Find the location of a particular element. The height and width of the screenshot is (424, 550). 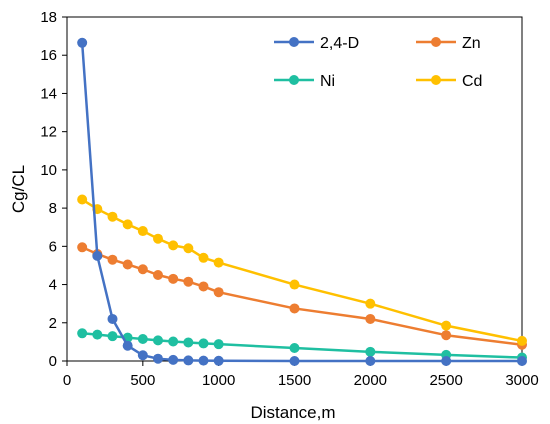

legend: 2,4-D Zn Ni Cd is located at coordinates (378, 62).